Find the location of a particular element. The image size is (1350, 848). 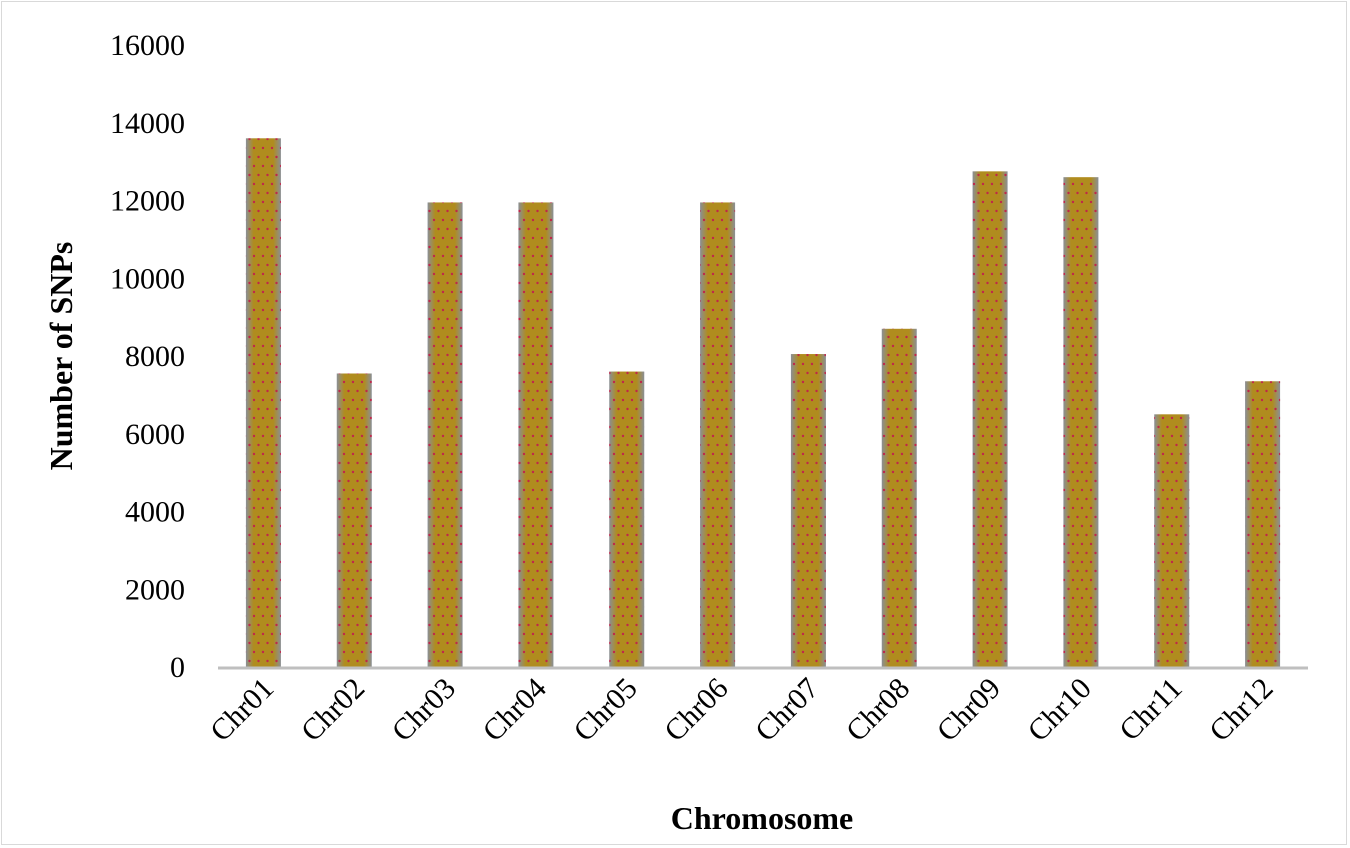

x-tick-label: Chr11 is located at coordinates (1151, 710).